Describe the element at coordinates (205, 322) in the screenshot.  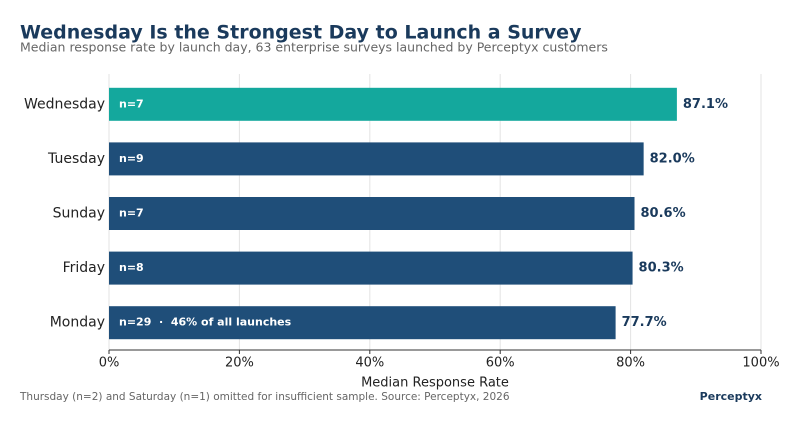
I see `bar-annotation: n=29 · 46% of all launches` at that location.